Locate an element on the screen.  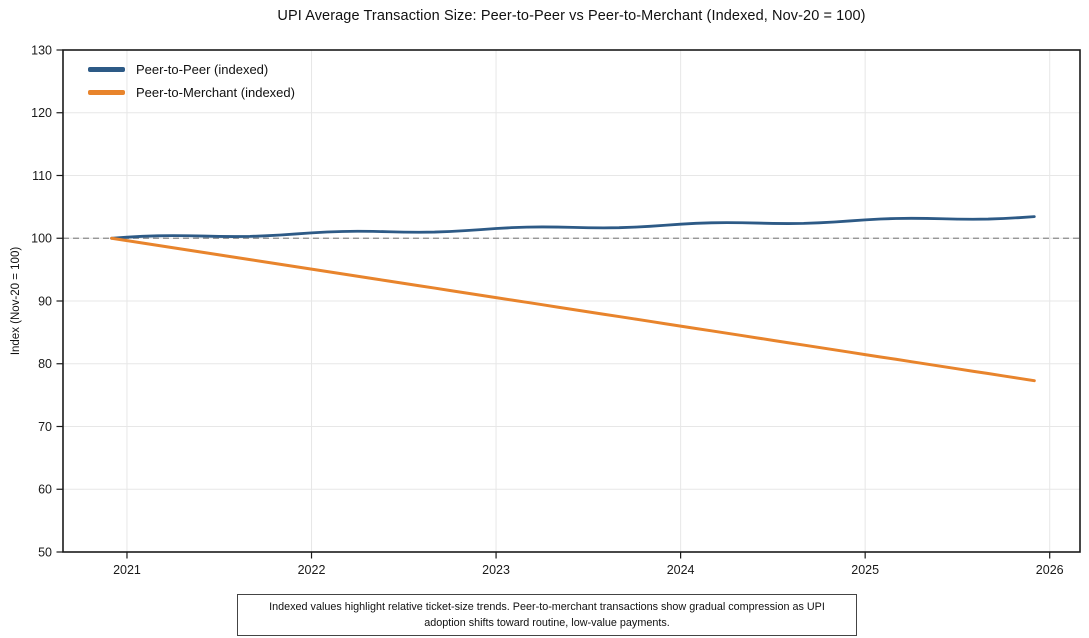
y-tick-label: 50 is located at coordinates (45, 552).